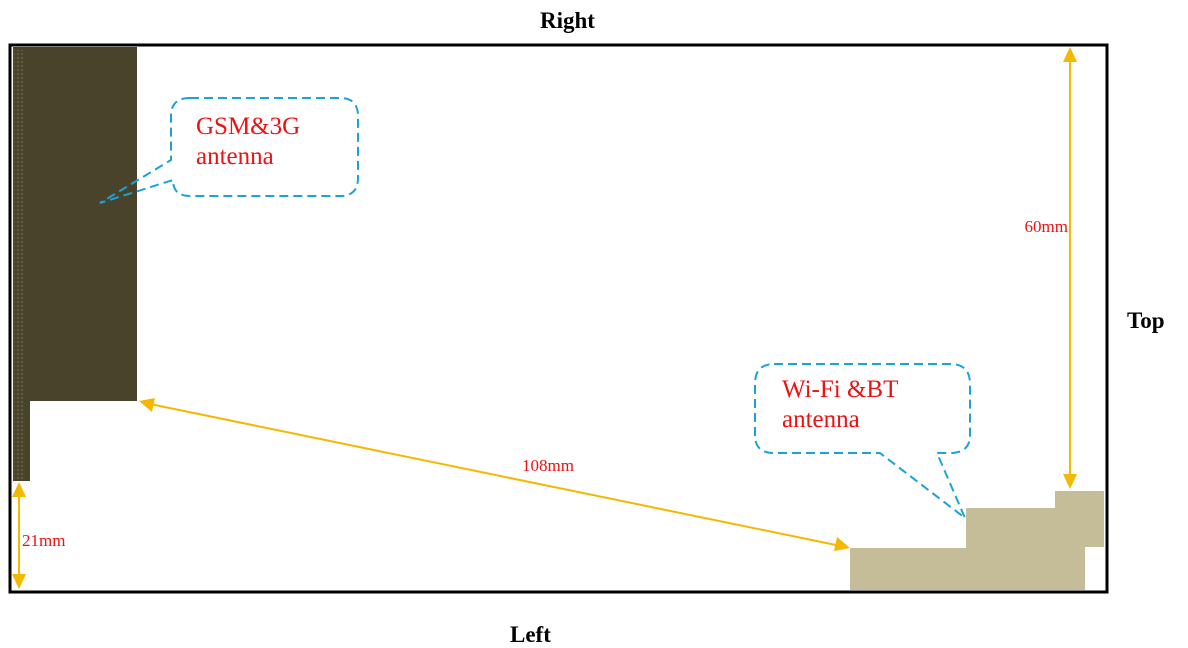 The width and height of the screenshot is (1188, 648). Describe the element at coordinates (548, 465) in the screenshot. I see `dimension-108mm-label: 108mm` at that location.